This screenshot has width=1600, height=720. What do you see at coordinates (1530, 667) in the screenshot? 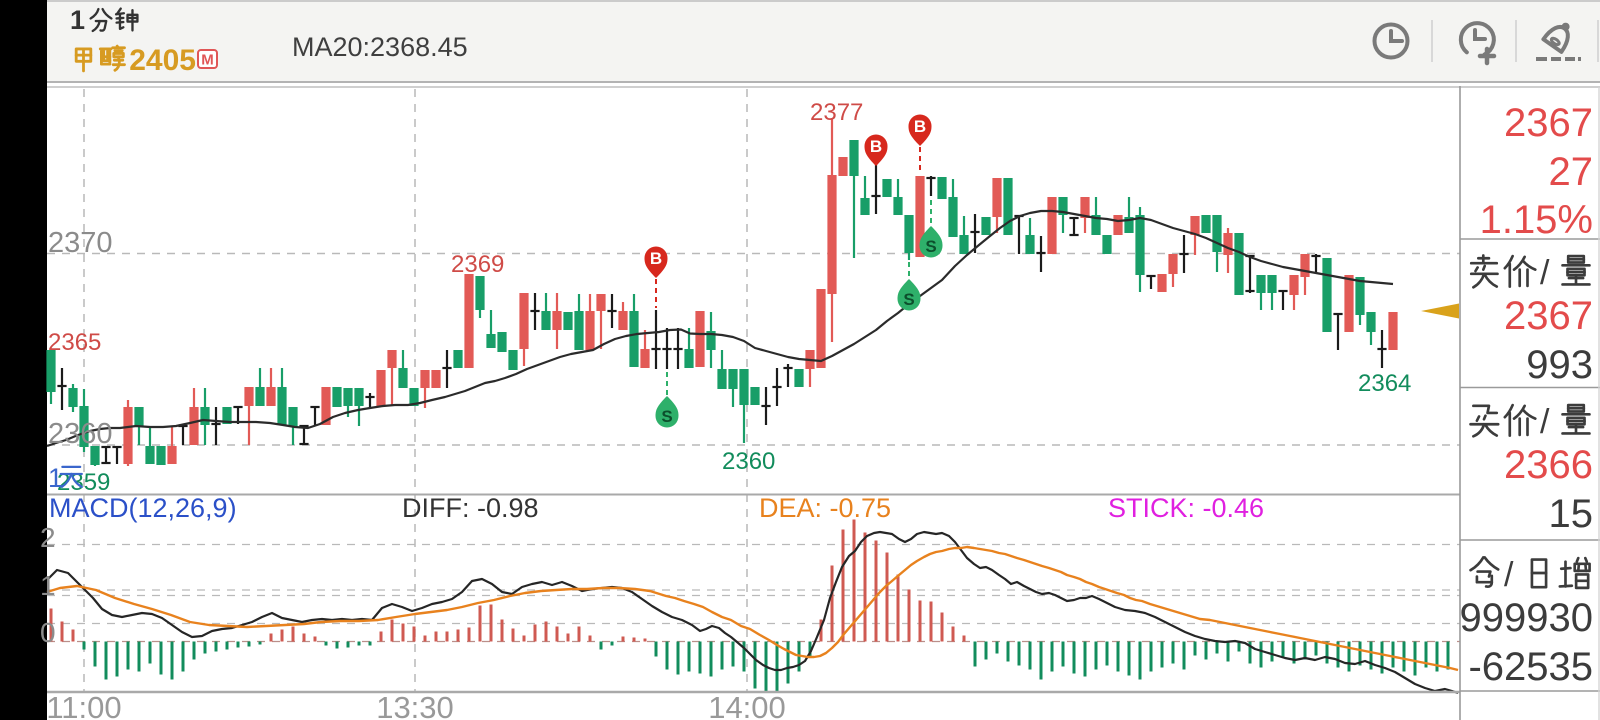
I see `svg-text: -62535` at bounding box center [1530, 667].